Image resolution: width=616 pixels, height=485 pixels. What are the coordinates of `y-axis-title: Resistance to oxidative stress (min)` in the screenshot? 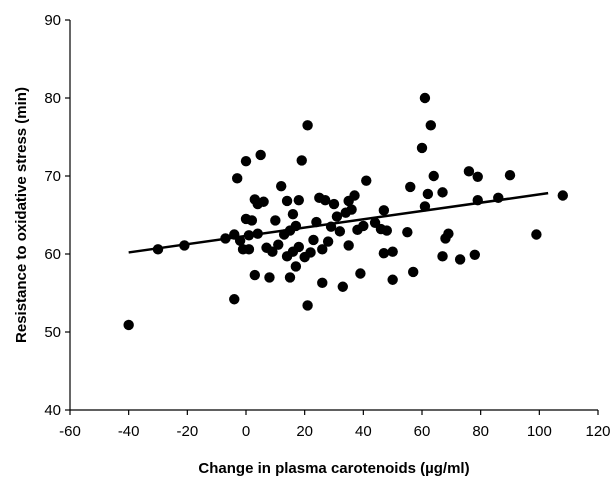 It's located at (21, 215).